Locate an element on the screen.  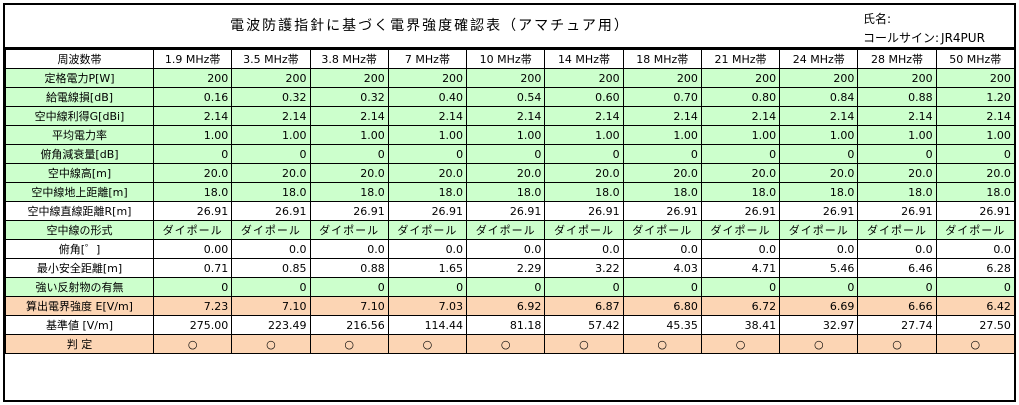
row-label: 平均電力率 is located at coordinates (79, 135).